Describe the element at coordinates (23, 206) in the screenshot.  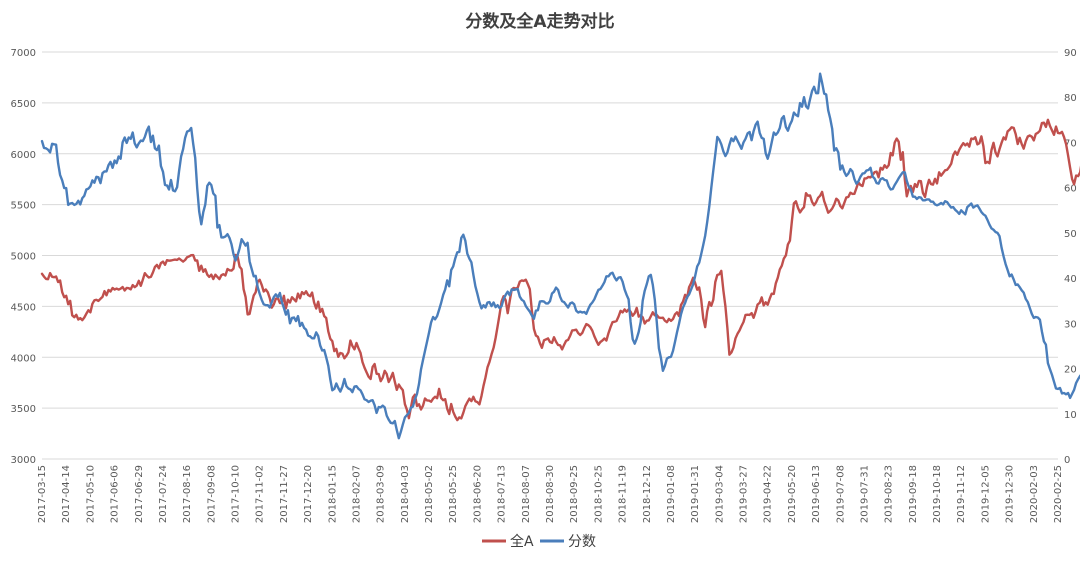
I see `y-left-tick-label: 5500` at that location.